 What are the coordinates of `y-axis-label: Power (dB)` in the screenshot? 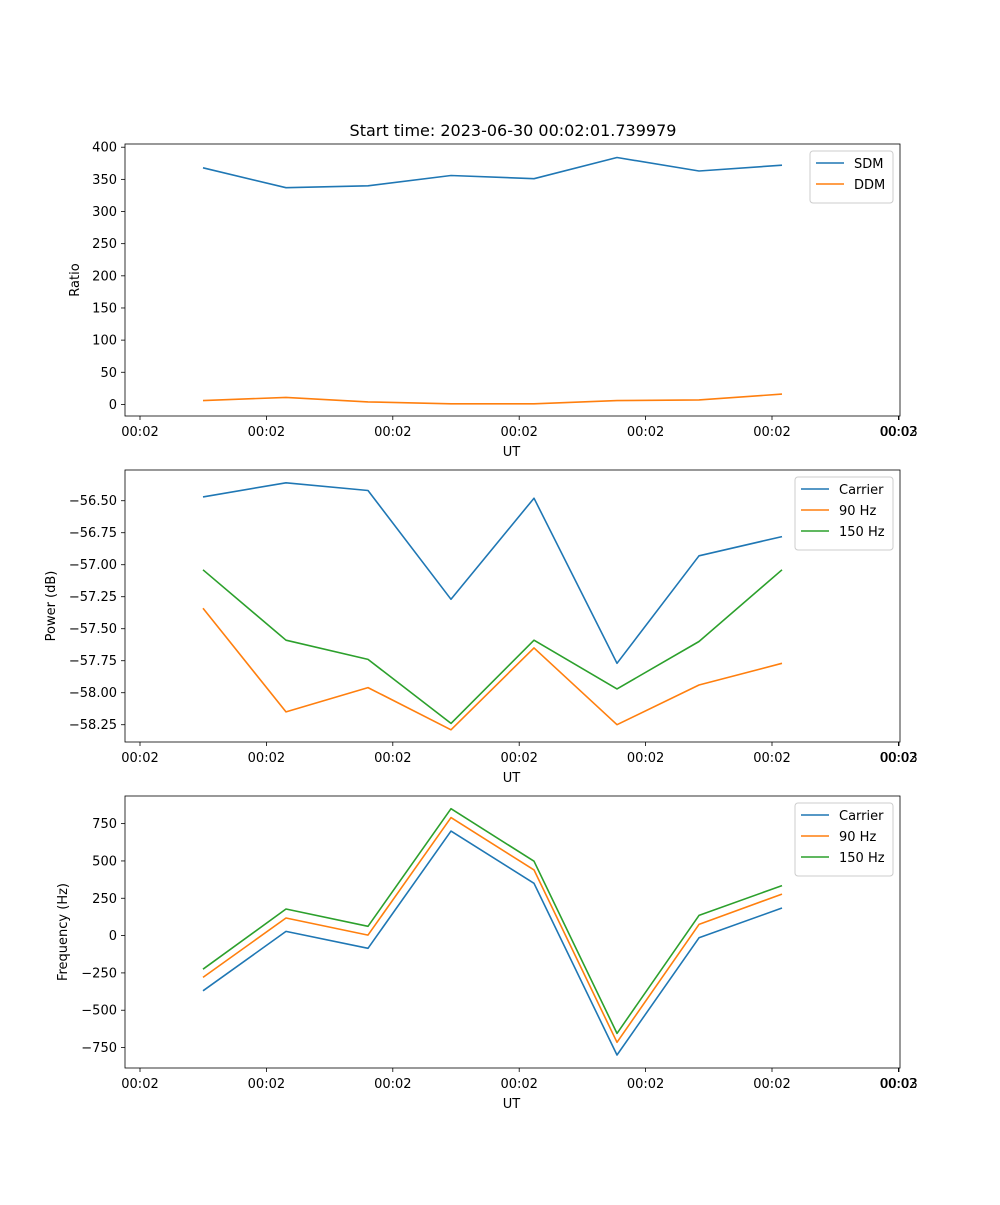 It's located at (51, 606).